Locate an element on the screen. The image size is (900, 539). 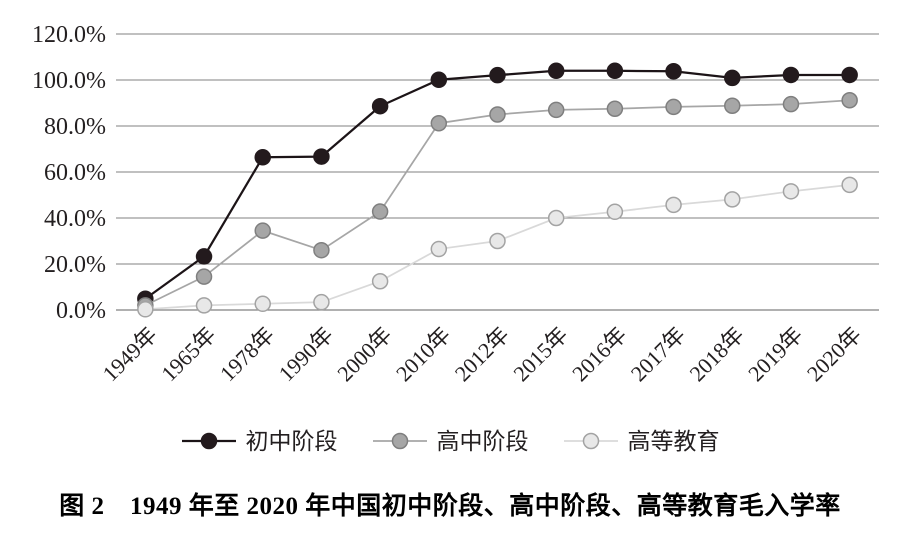
y-axis-tick-label: 20.0% is located at coordinates (75, 265).